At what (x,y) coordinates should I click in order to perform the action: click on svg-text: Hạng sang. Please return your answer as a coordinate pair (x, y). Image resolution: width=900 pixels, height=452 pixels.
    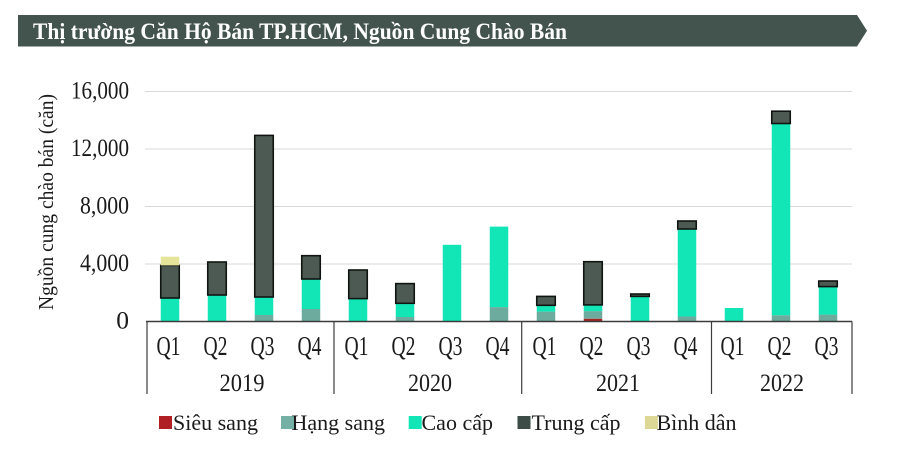
    Looking at the image, I should click on (338, 422).